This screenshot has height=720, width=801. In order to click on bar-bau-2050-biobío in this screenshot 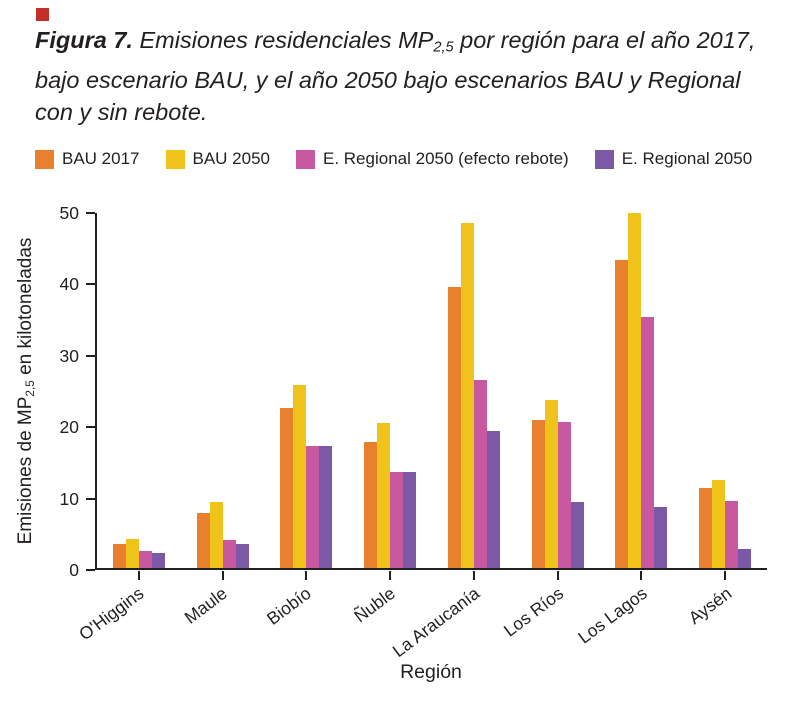, I will do `click(300, 476)`.